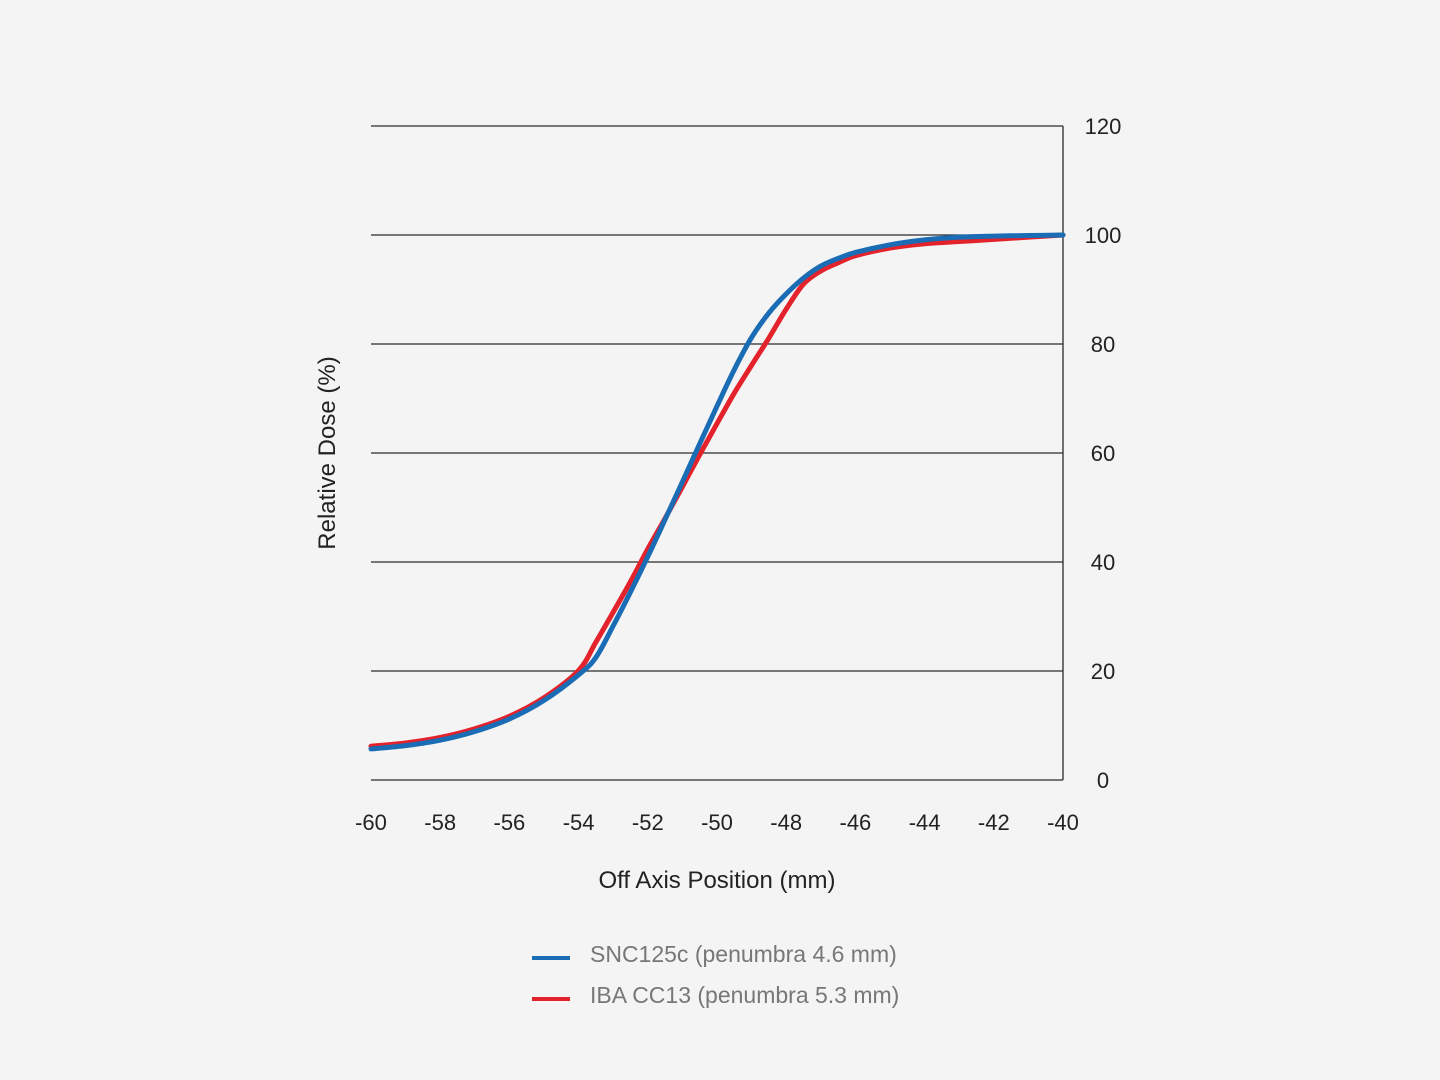 Image resolution: width=1440 pixels, height=1080 pixels. Describe the element at coordinates (1103, 235) in the screenshot. I see `y-tick-label: 100` at that location.